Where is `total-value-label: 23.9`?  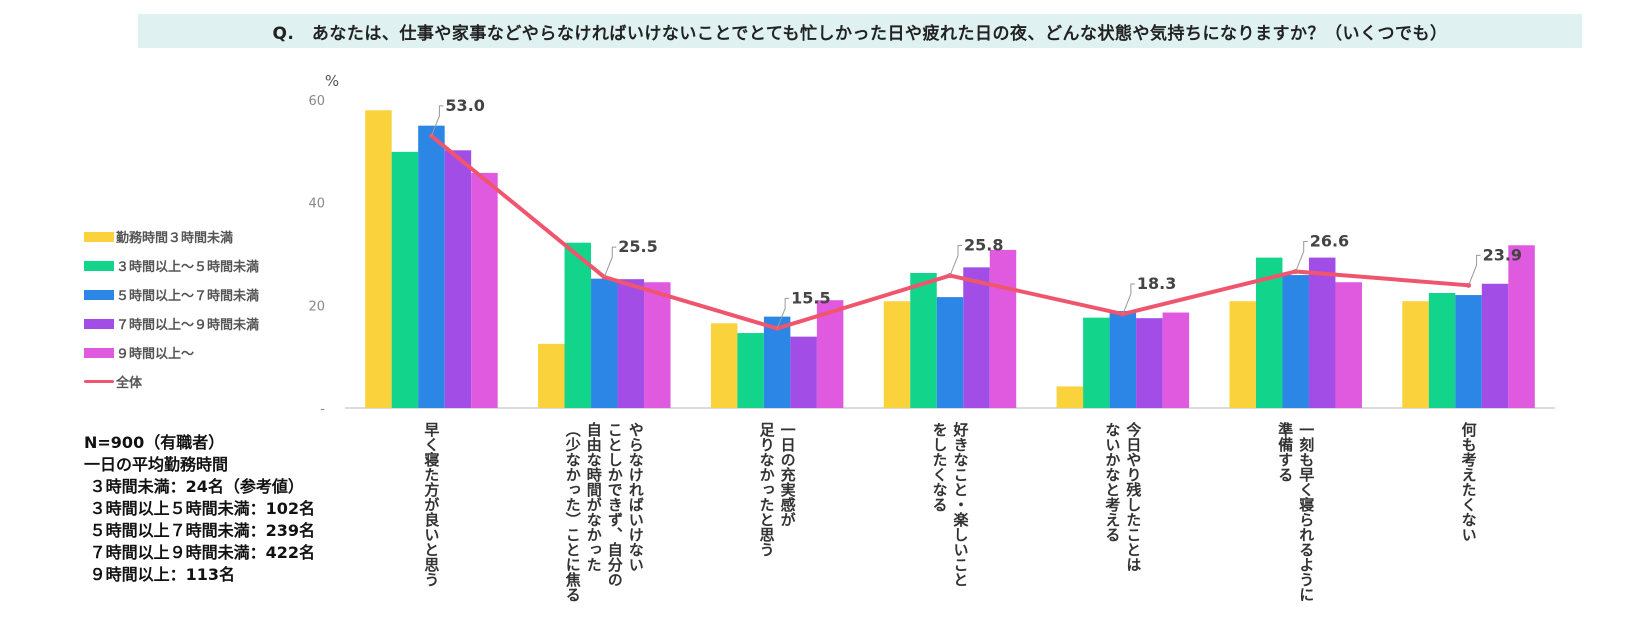
total-value-label: 23.9 is located at coordinates (1502, 254).